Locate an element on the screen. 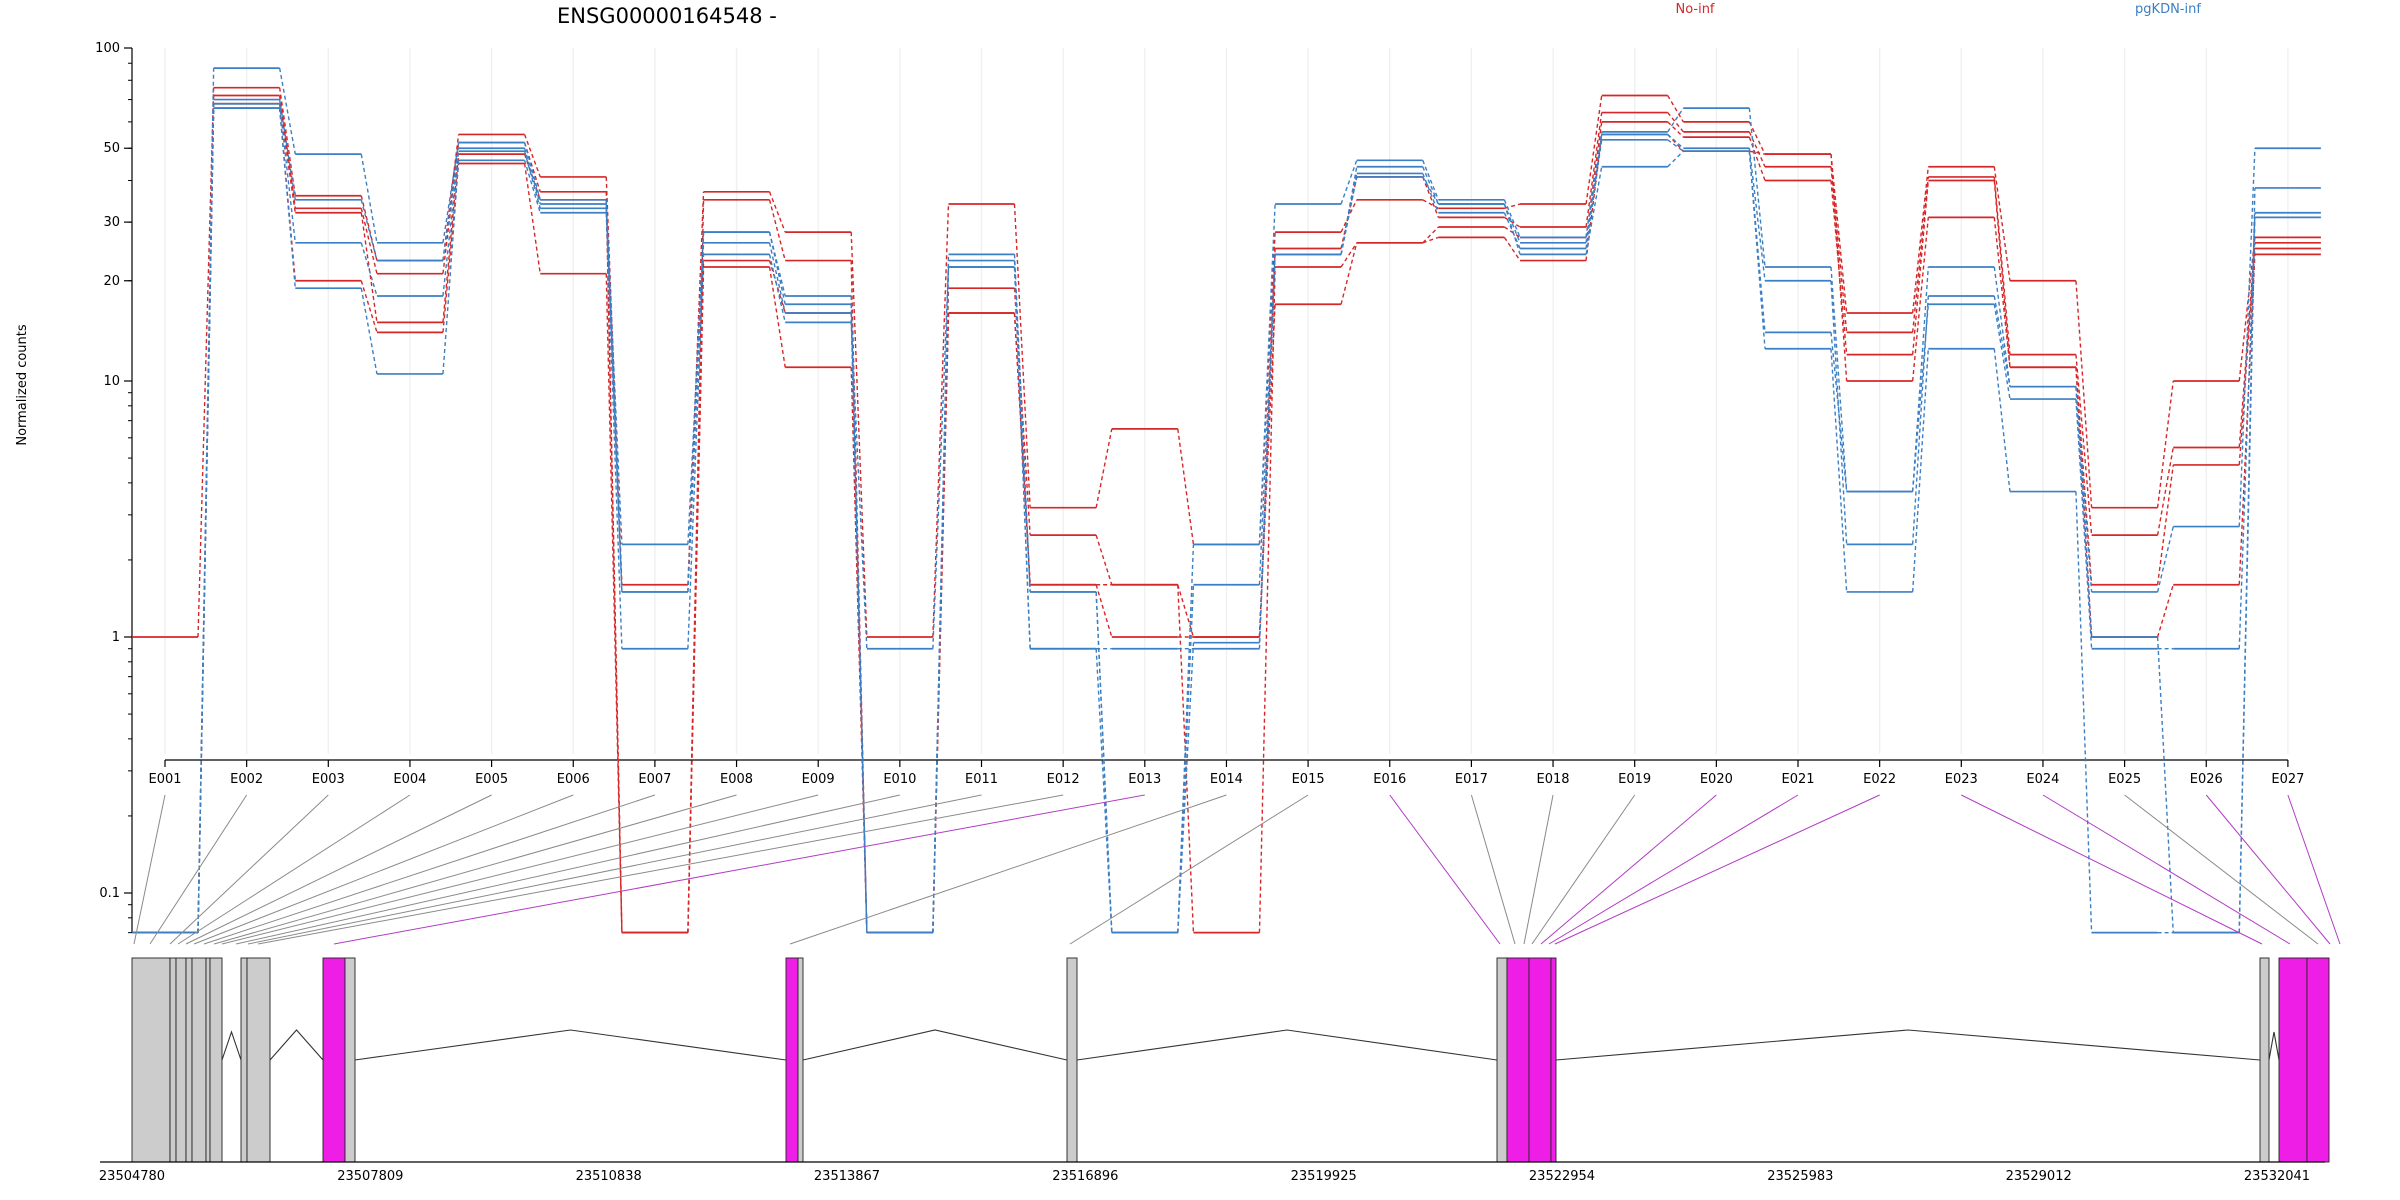 The height and width of the screenshot is (1200, 2400). connector-e003 is located at coordinates (249, 869).